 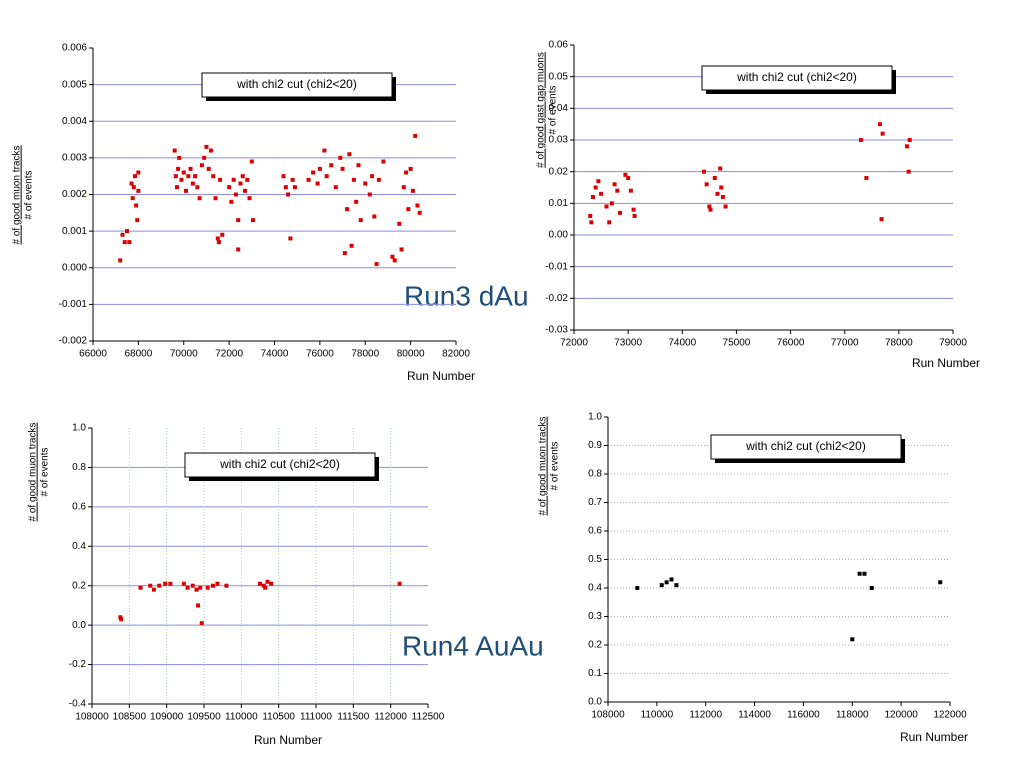 What do you see at coordinates (74, 121) in the screenshot?
I see `y-tick-label: 0.004` at bounding box center [74, 121].